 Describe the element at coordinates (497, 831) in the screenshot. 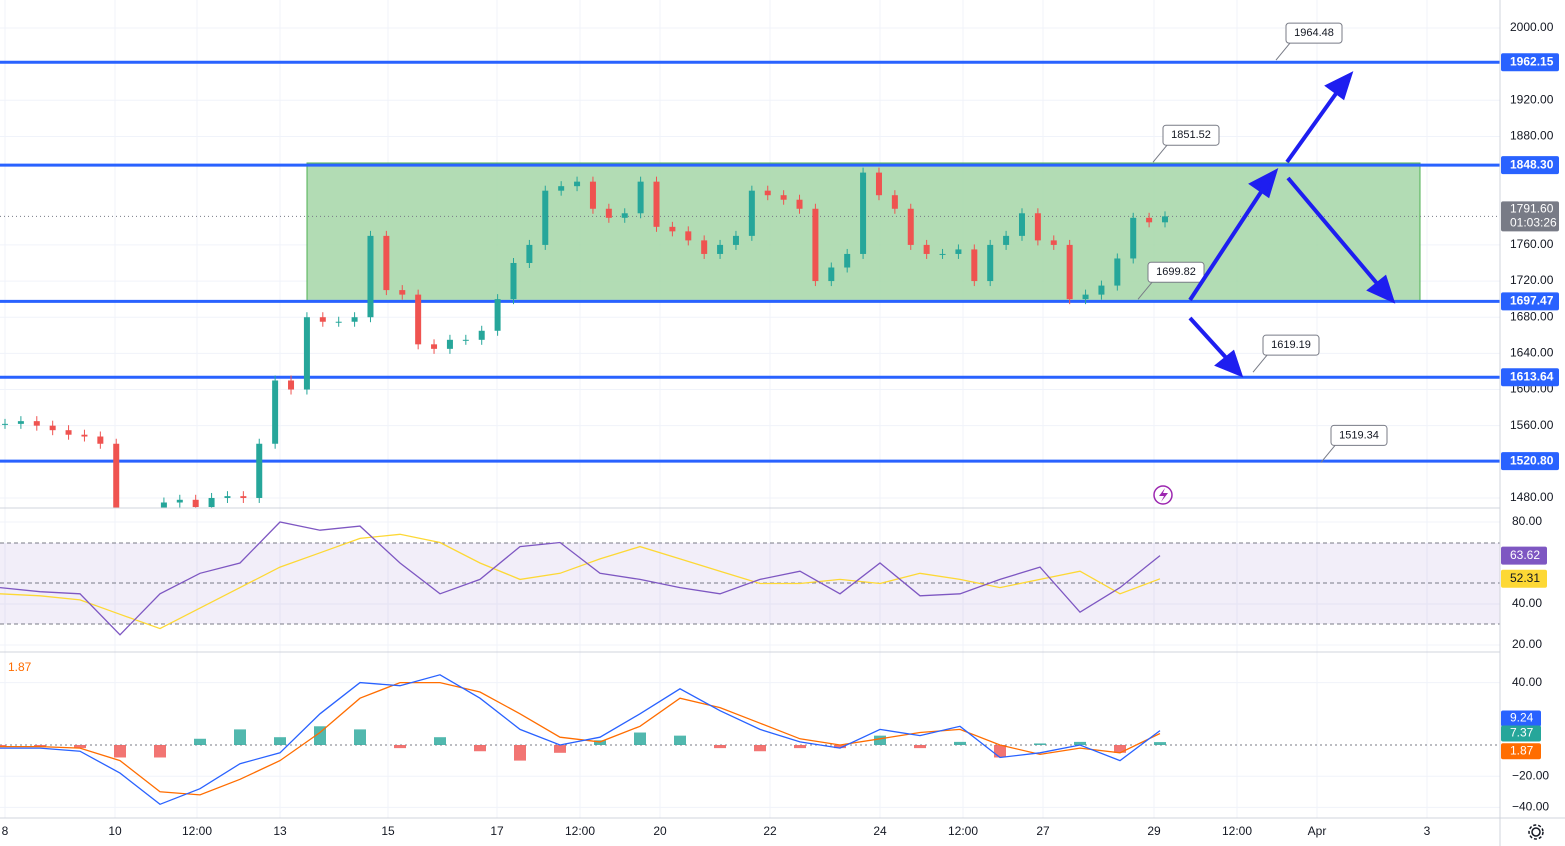

I see `time-label: 17` at that location.